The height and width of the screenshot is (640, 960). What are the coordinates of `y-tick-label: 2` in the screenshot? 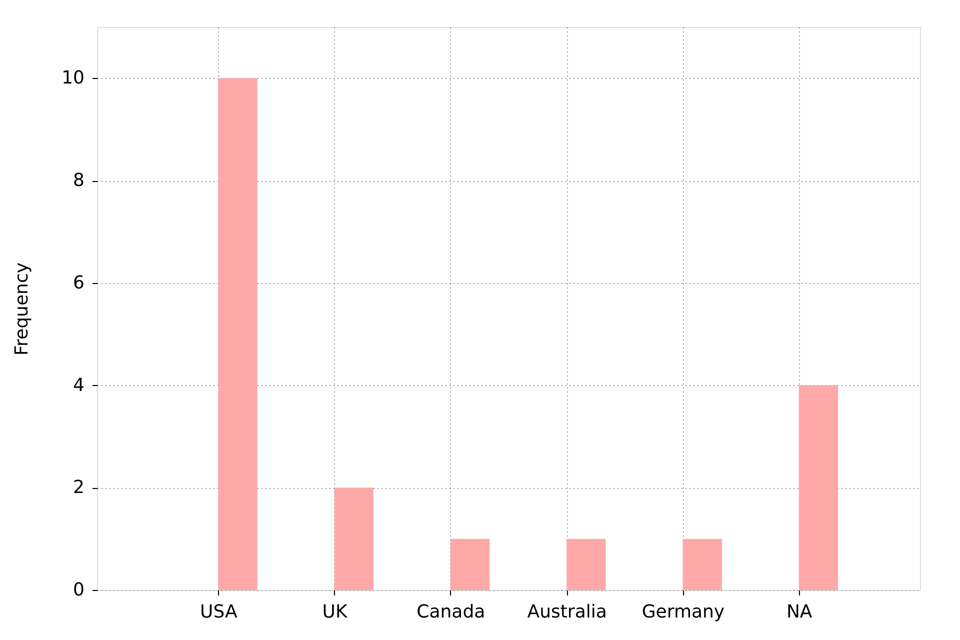 It's located at (78, 487).